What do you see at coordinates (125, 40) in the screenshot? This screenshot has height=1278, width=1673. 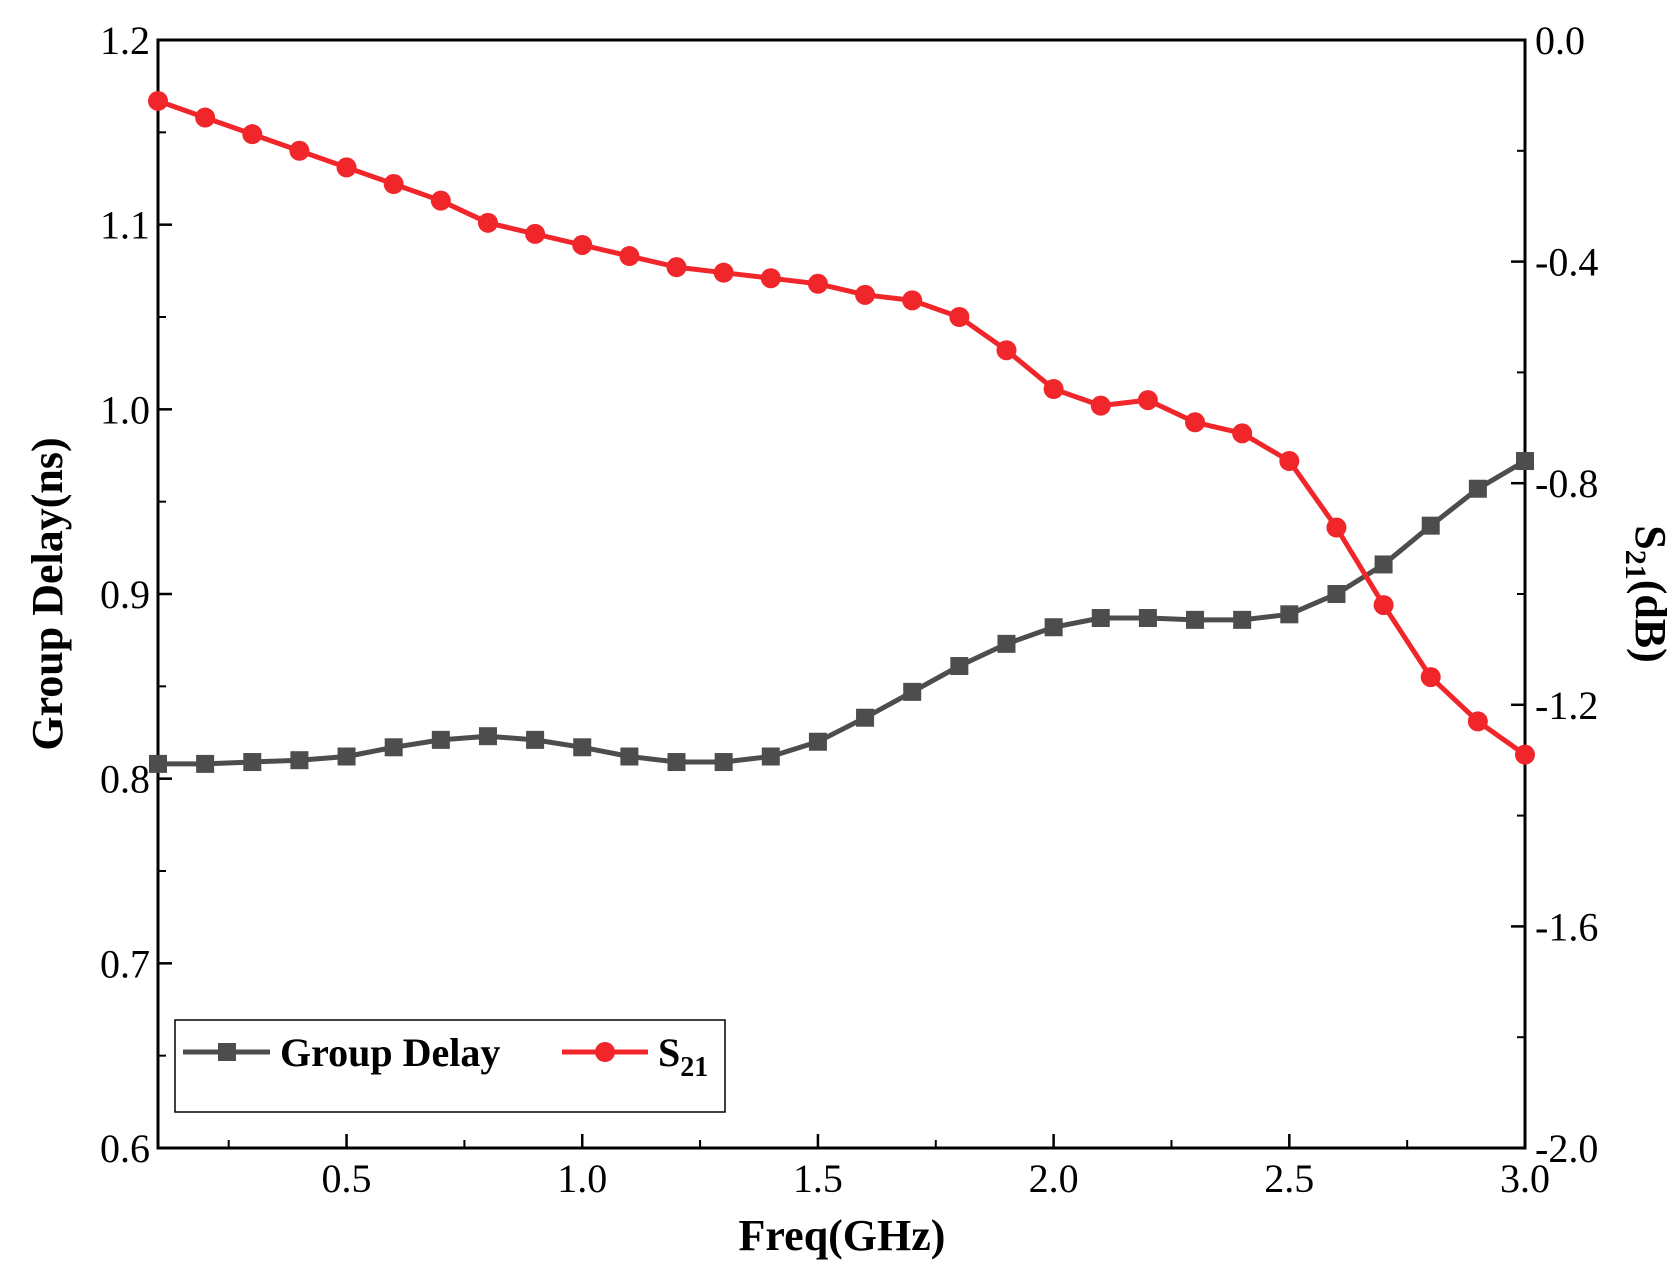 I see `y-left-tick-label: 1.2` at bounding box center [125, 40].